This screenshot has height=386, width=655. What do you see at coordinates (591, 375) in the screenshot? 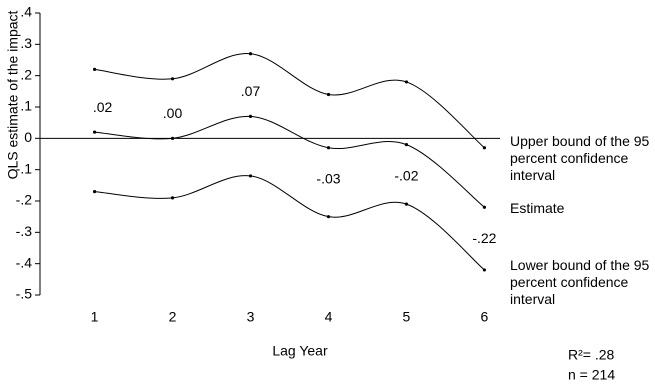
I see `annotation: n = 214` at bounding box center [591, 375].